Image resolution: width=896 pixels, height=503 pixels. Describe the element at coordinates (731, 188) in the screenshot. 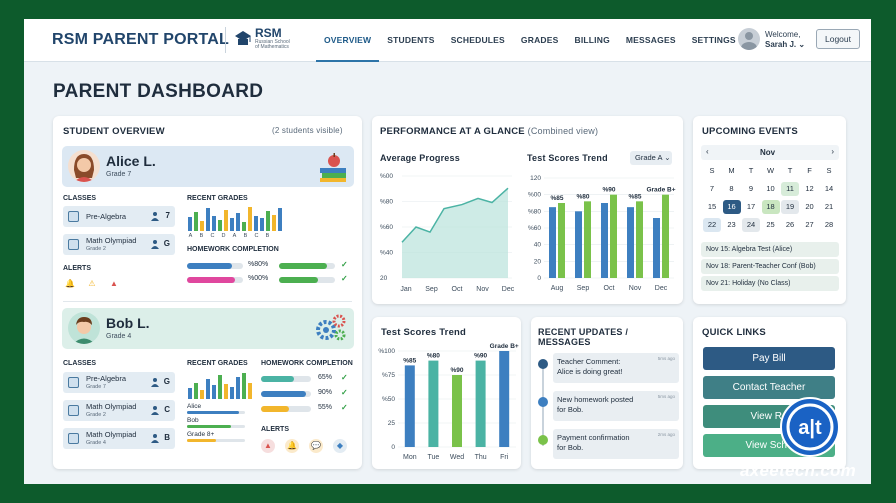

I see `calendar-day: 8` at that location.